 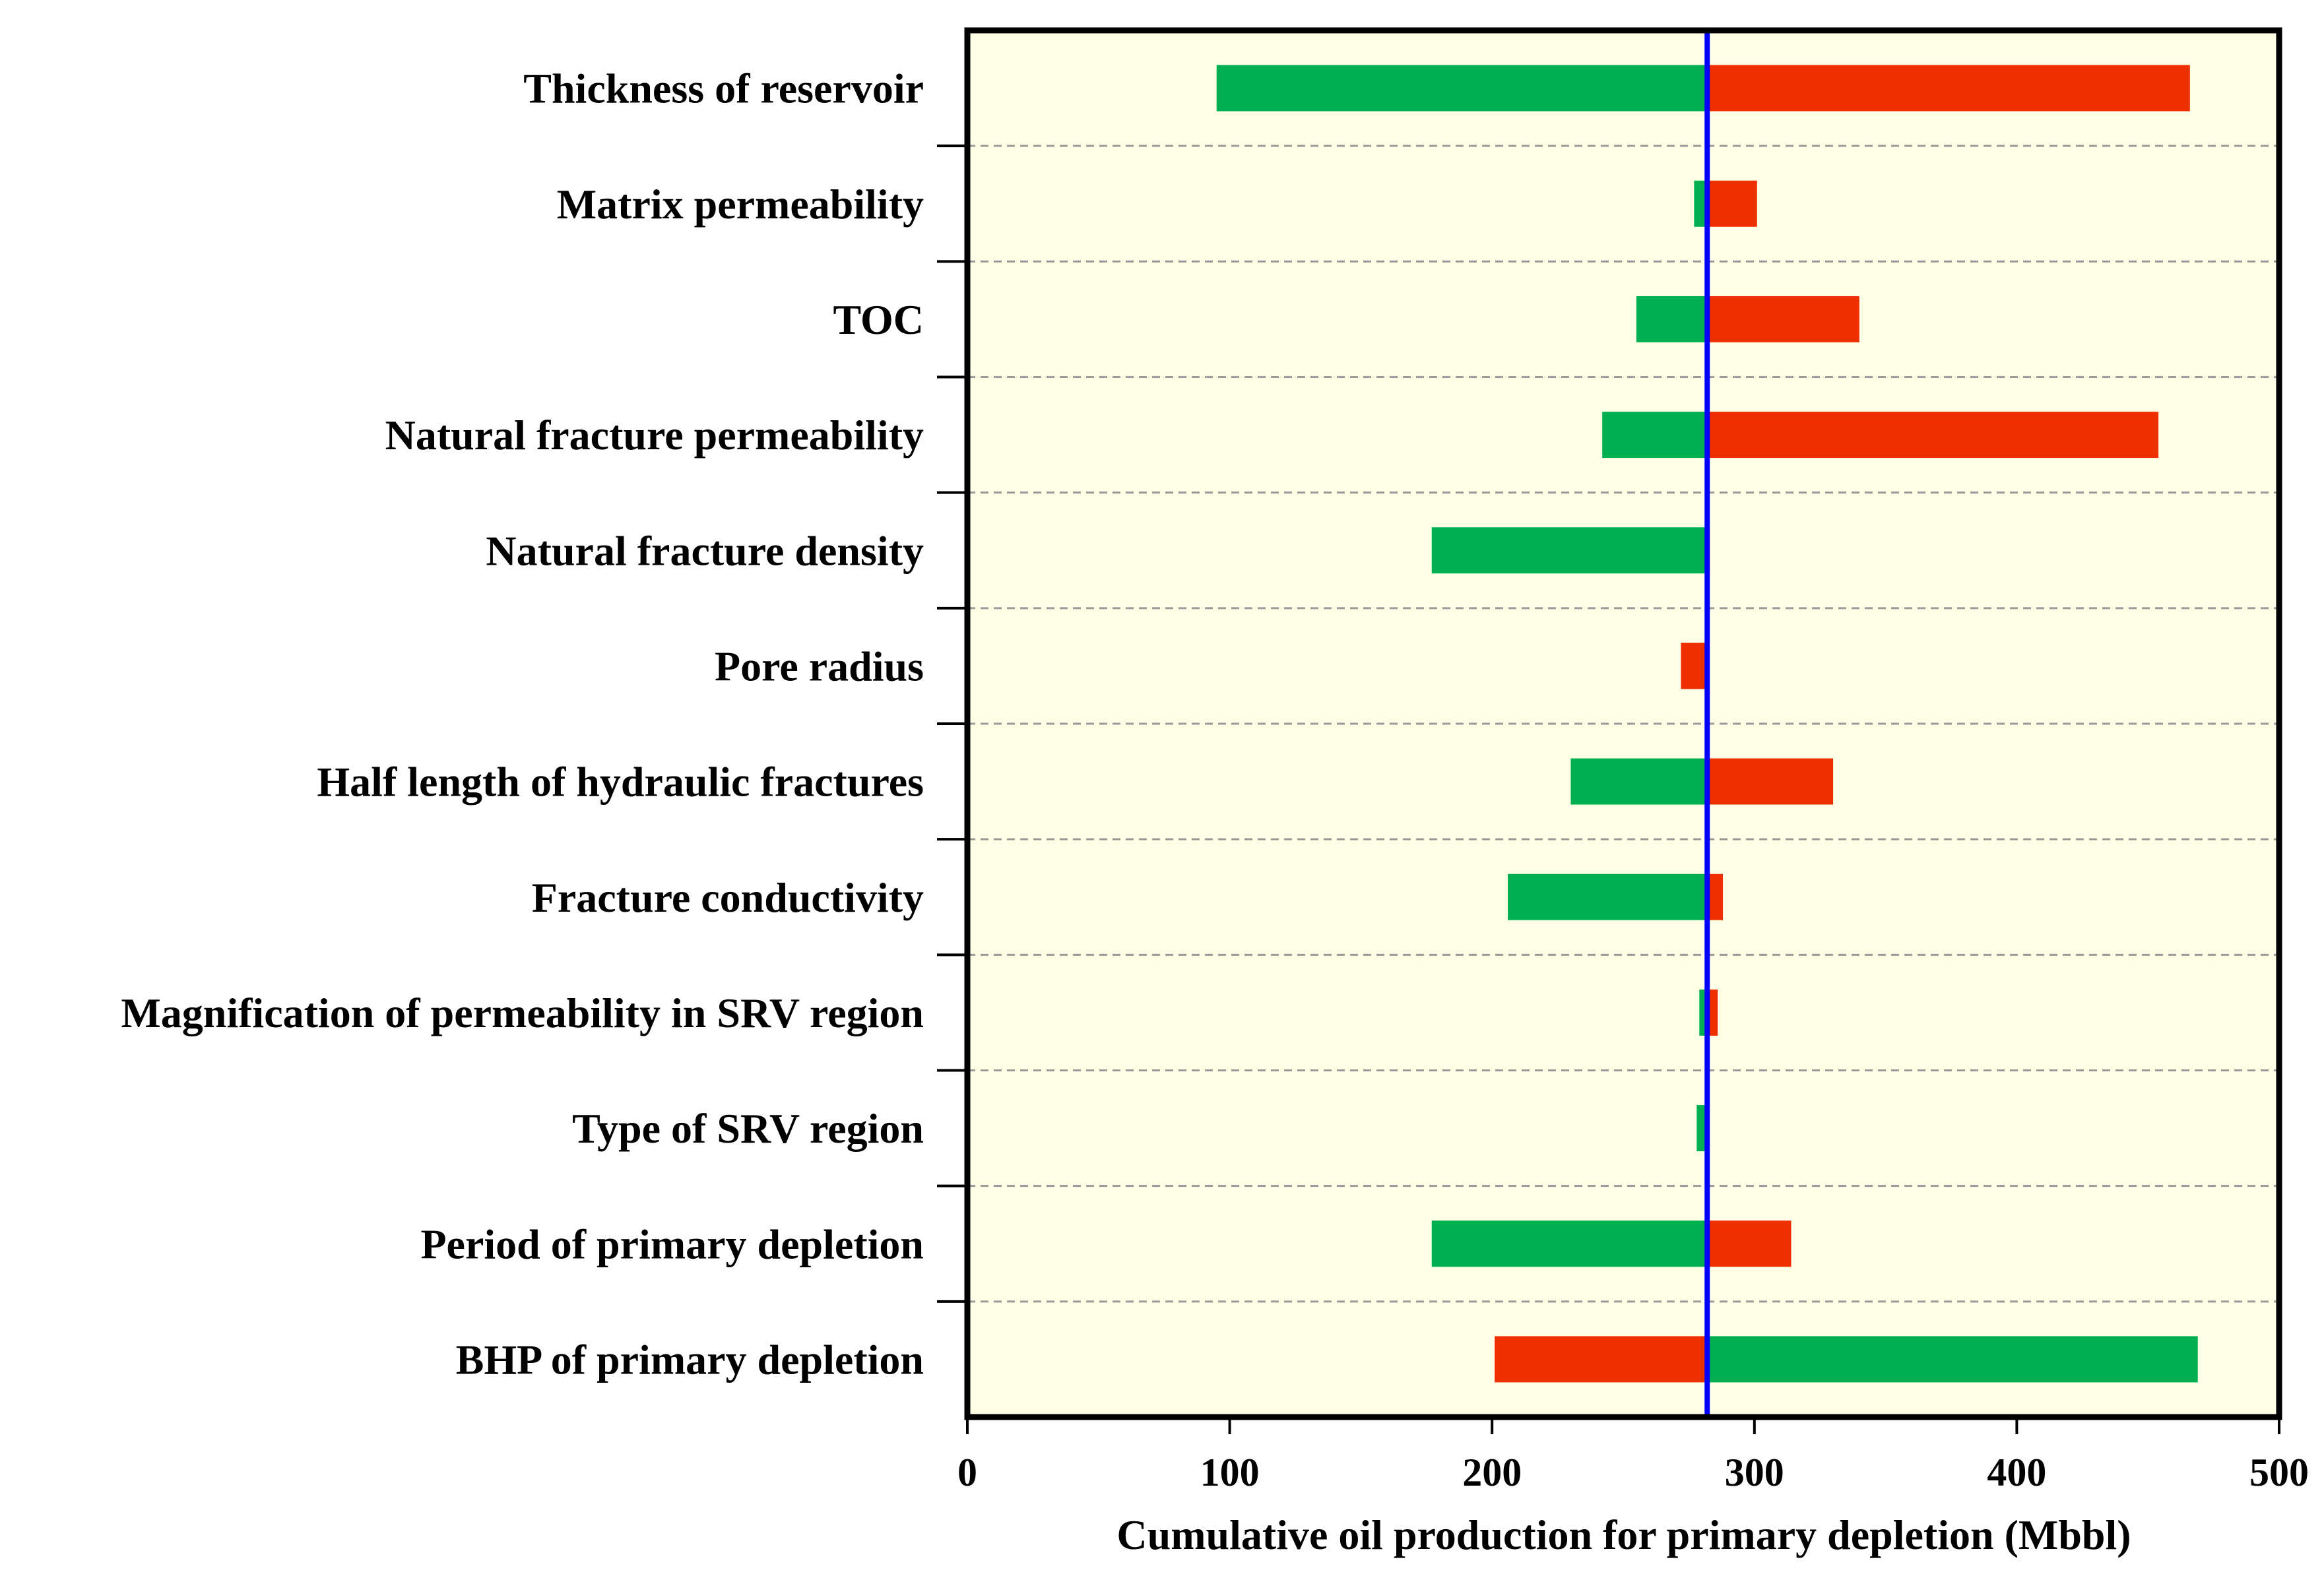 What do you see at coordinates (620, 782) in the screenshot?
I see `category-label-half-length-of-hydraulic-fractures: Half length of hydraulic fractures` at bounding box center [620, 782].